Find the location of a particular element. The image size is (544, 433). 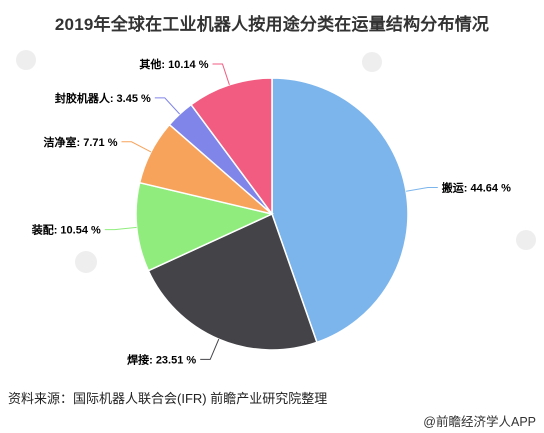

data-label-2: 装配: 10.54 % is located at coordinates (66, 230).